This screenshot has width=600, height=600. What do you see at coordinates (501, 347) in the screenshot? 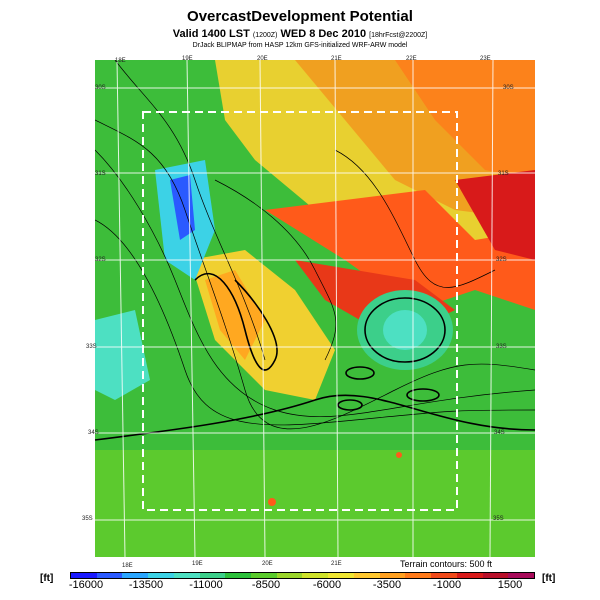
I see `lat-label-right: 33S` at bounding box center [501, 347].